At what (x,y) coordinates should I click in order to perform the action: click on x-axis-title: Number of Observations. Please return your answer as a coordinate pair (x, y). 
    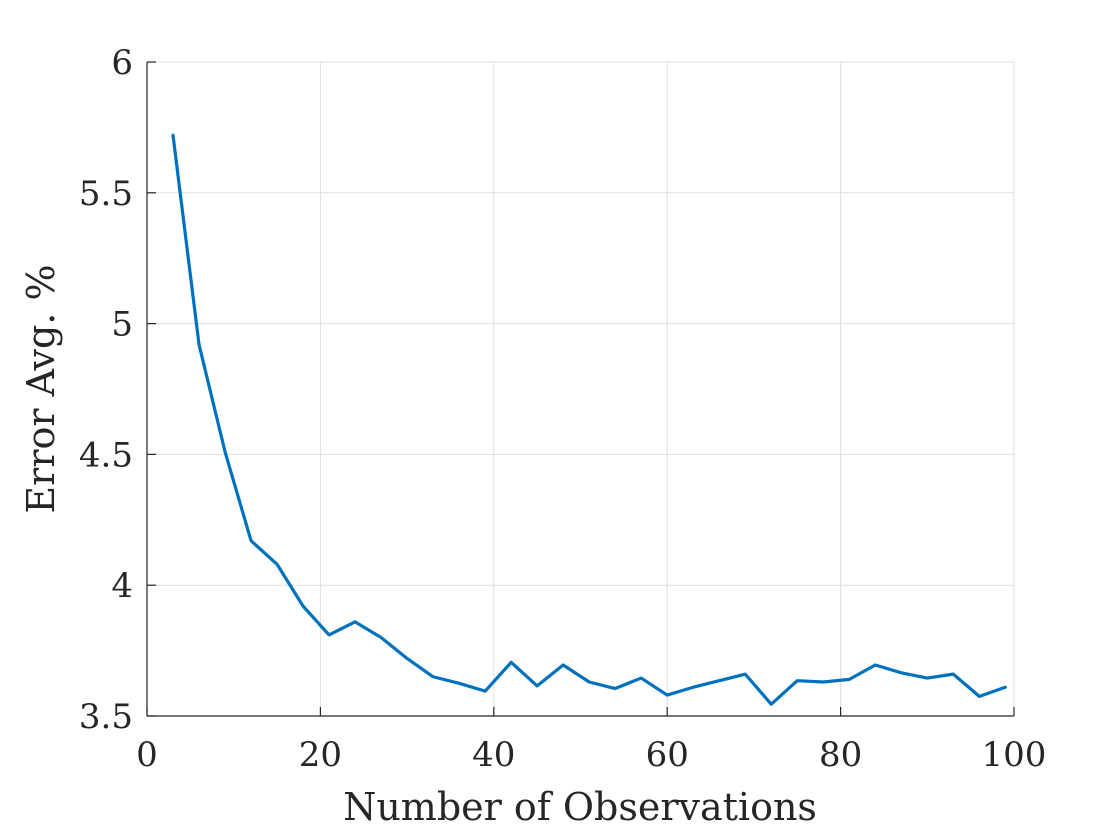
    Looking at the image, I should click on (580, 807).